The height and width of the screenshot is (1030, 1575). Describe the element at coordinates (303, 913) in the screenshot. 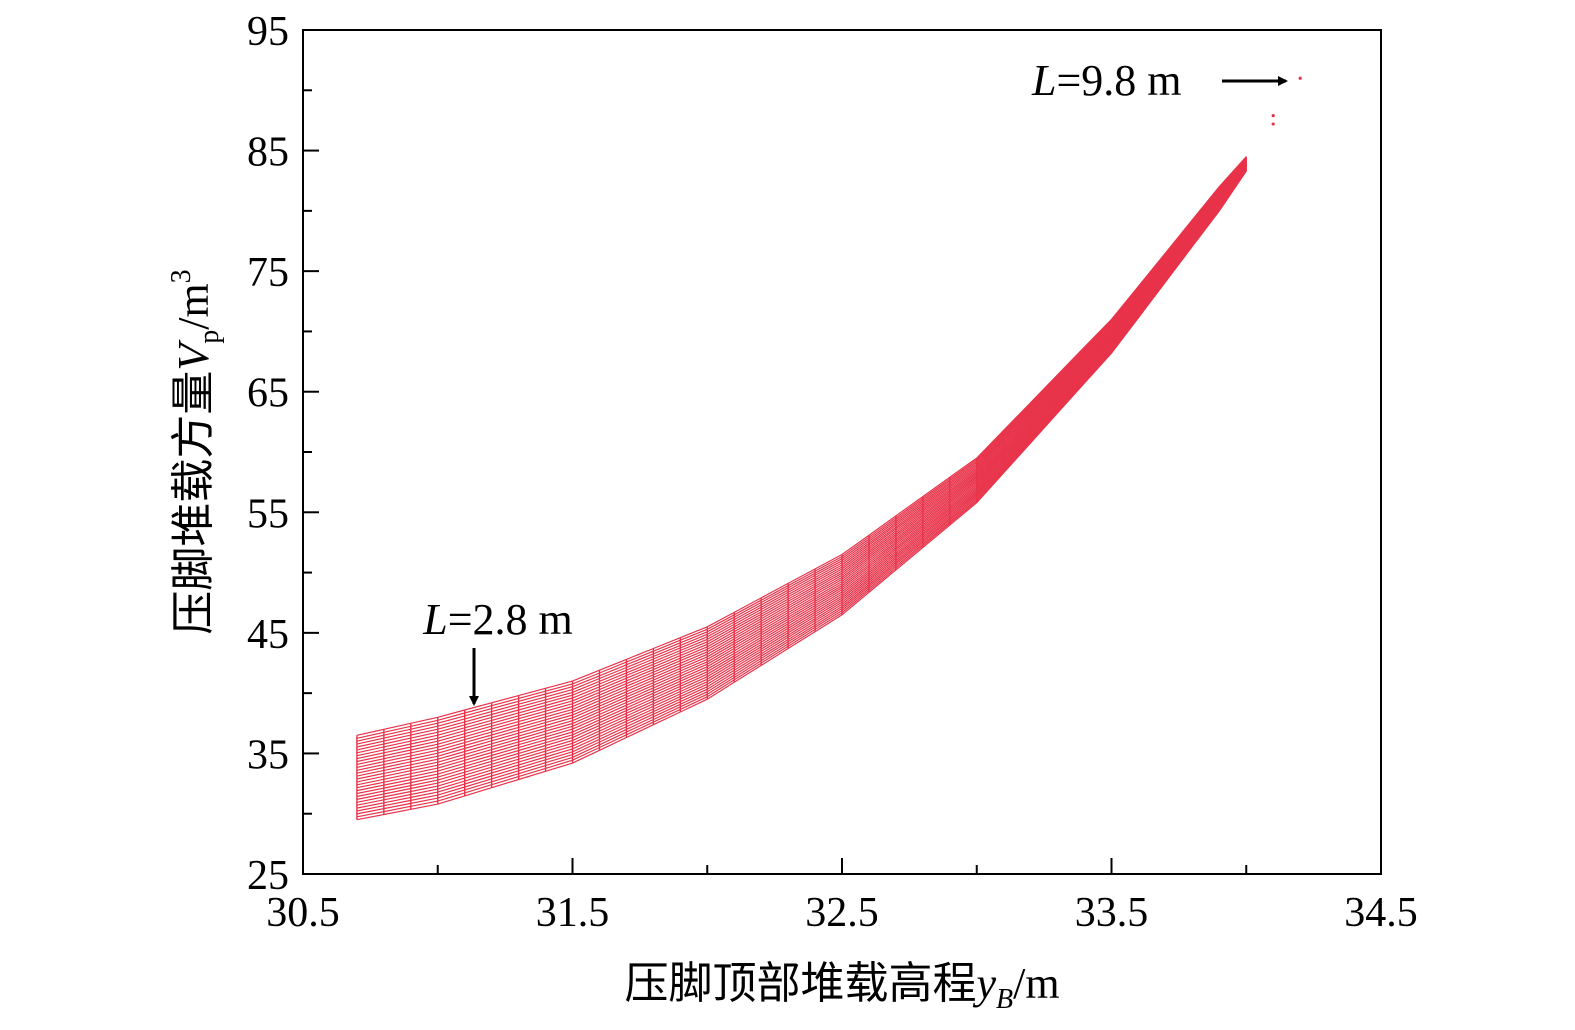

I see `x-tick-label: 30.5` at that location.